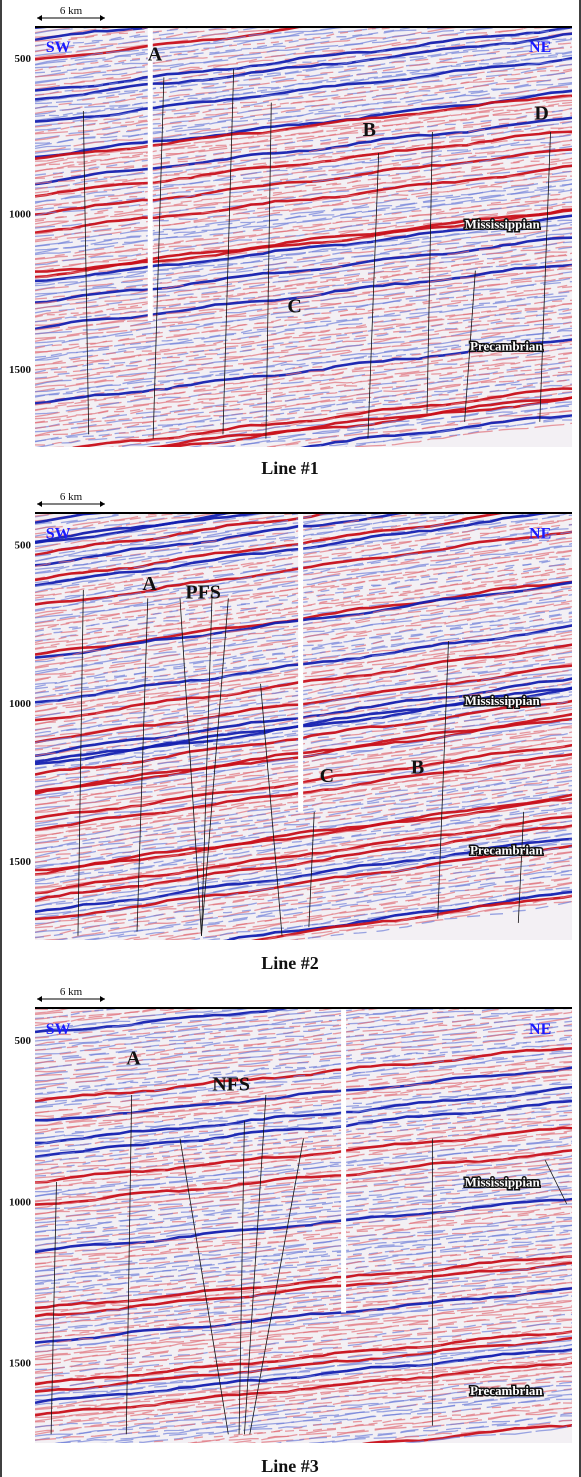  What do you see at coordinates (294, 307) in the screenshot?
I see `feature-label: C` at bounding box center [294, 307].